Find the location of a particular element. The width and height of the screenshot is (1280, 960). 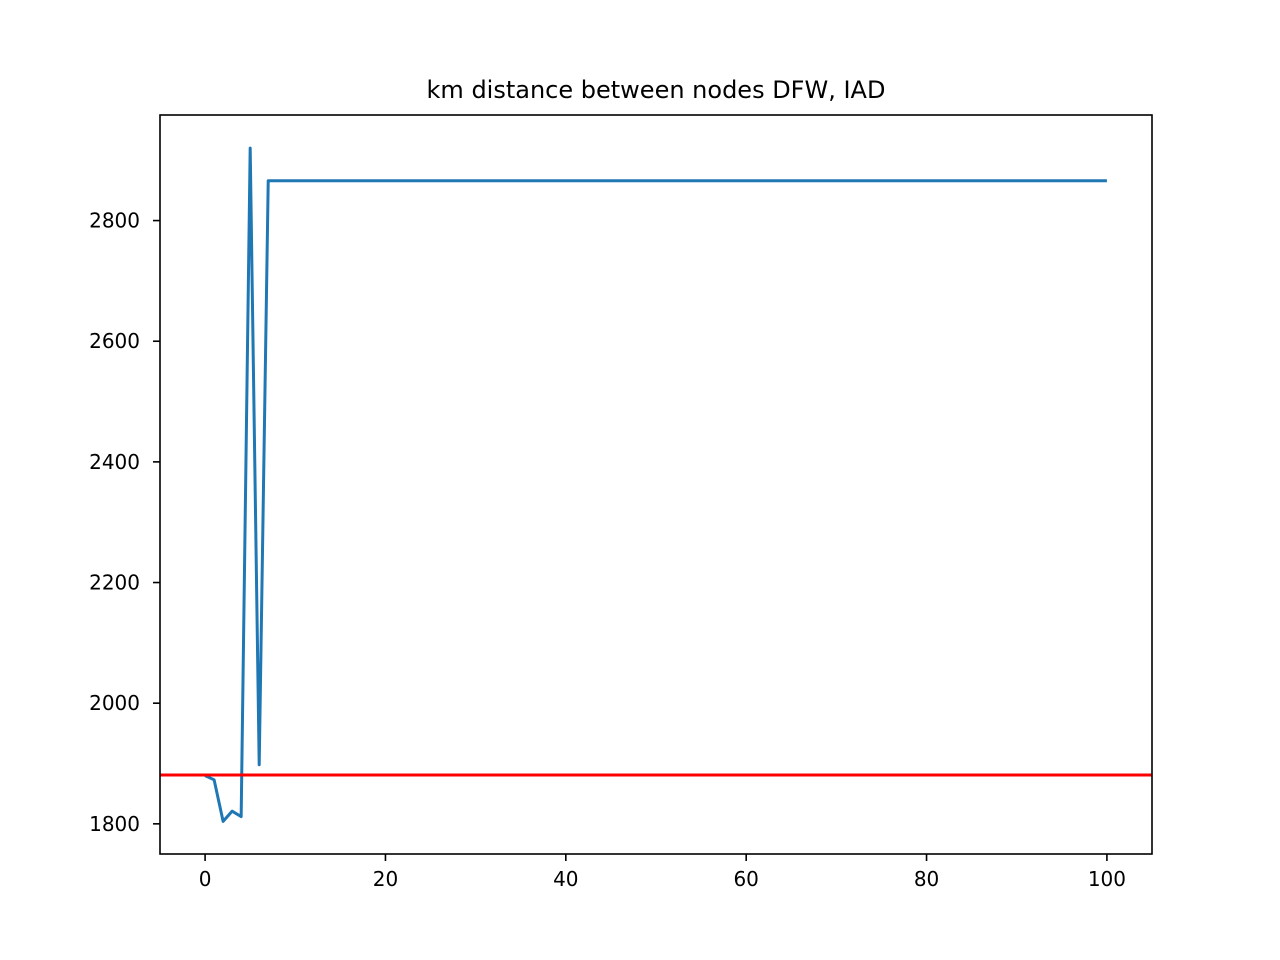

y-tick-label: 2800 is located at coordinates (114, 221).